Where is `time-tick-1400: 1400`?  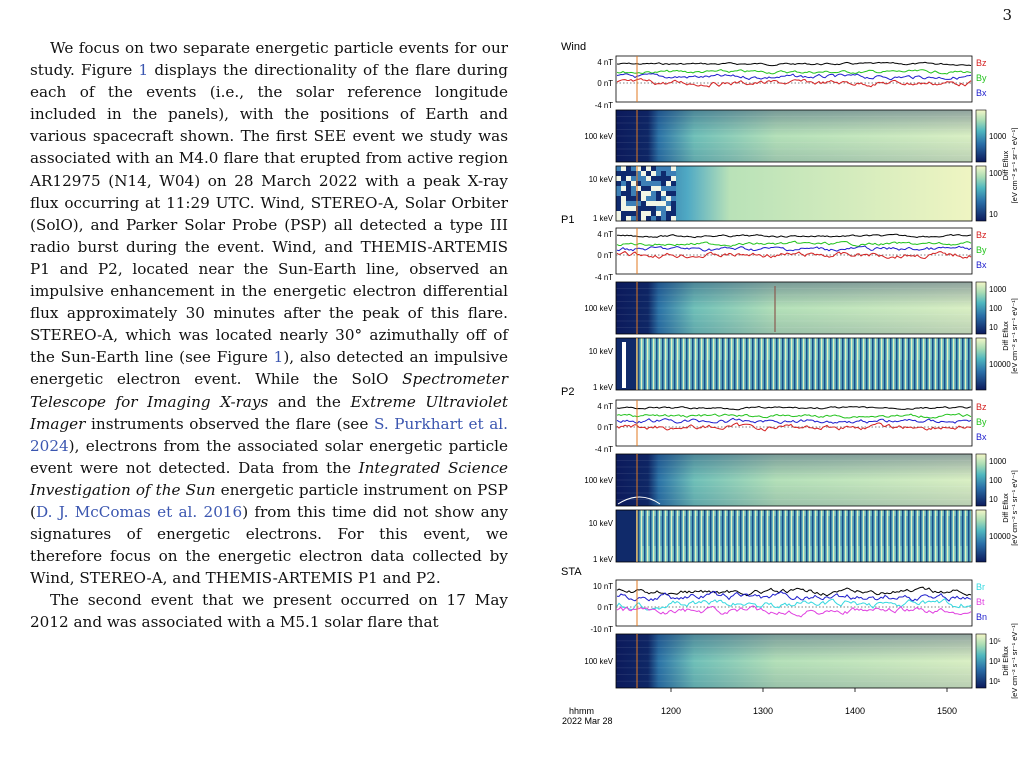 time-tick-1400: 1400 is located at coordinates (855, 711).